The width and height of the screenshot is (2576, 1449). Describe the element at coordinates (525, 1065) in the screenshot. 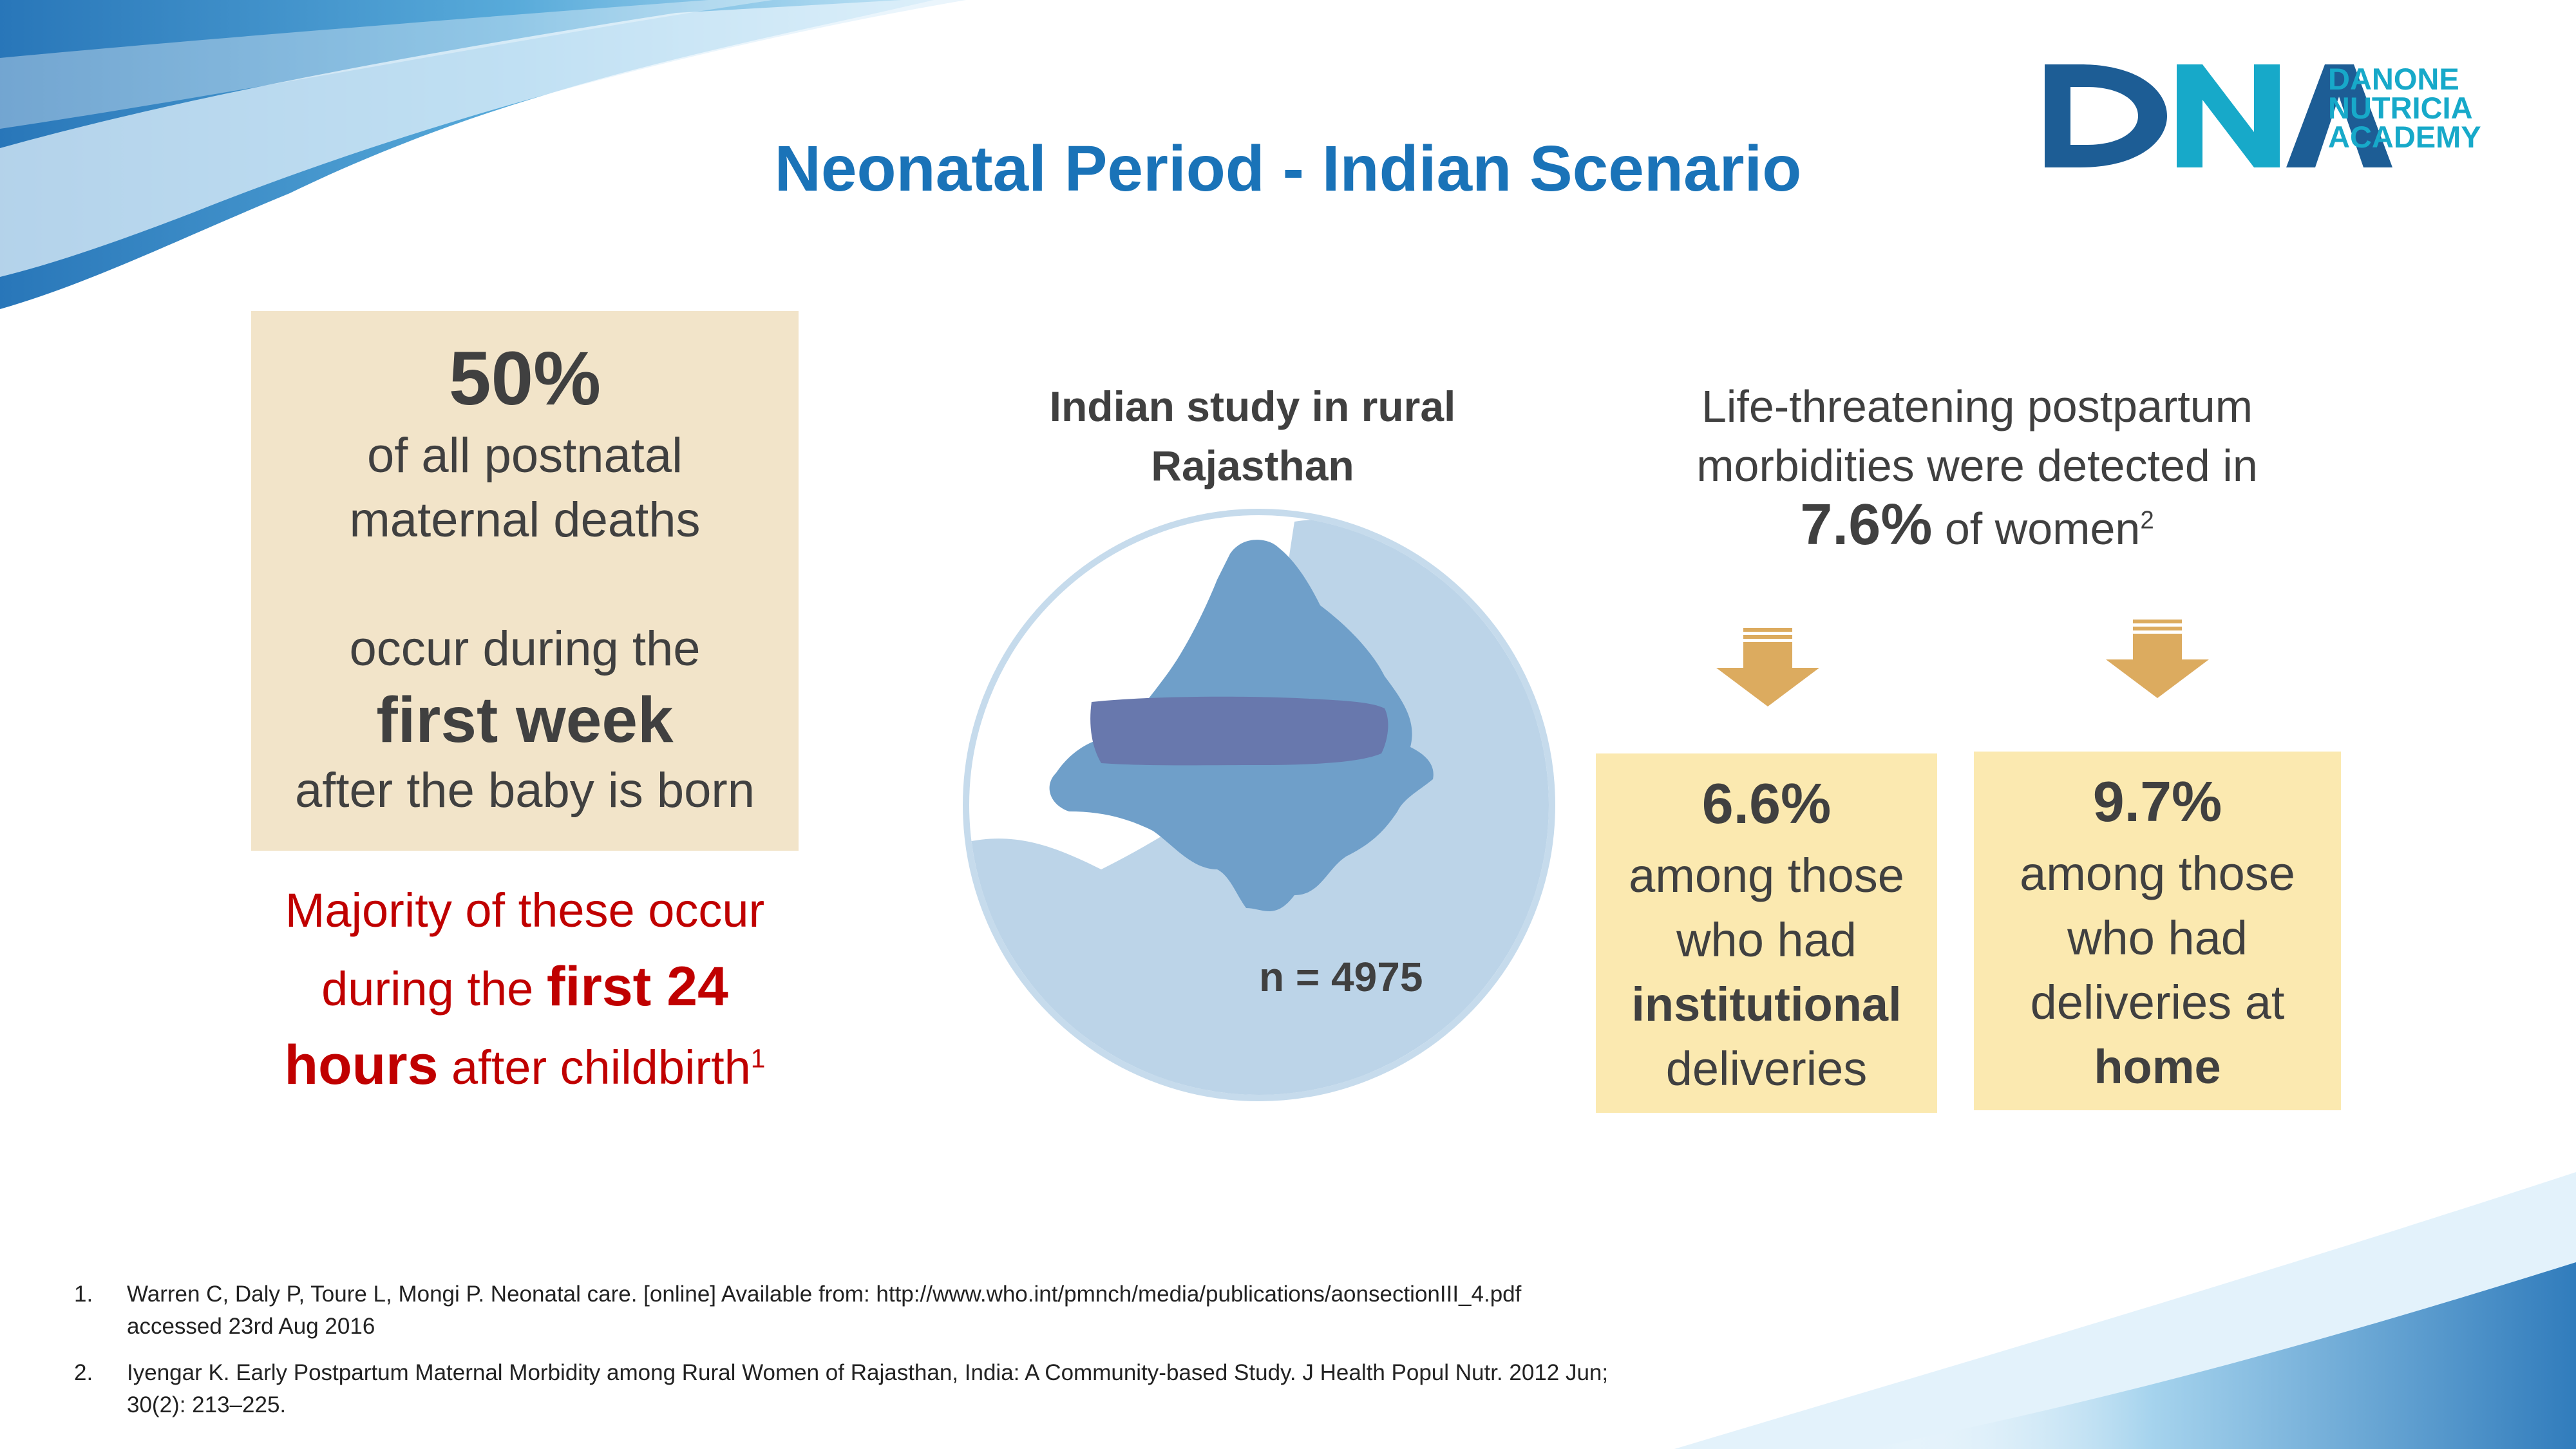

I see `majority-line-3: hours after childbirth1` at that location.